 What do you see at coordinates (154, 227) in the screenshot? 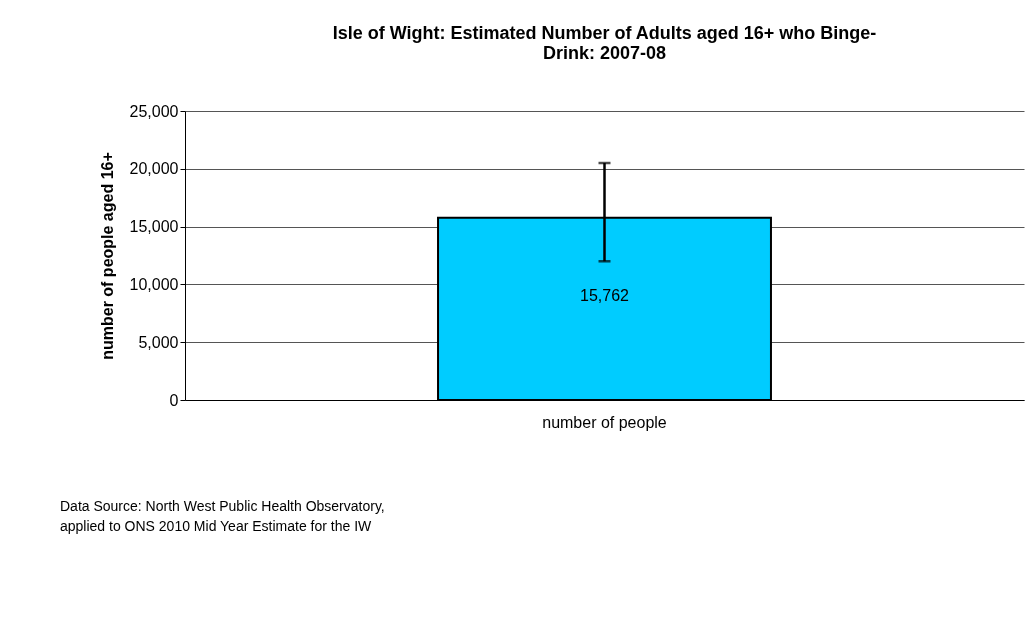
I see `y-tick-label: 15,000` at bounding box center [154, 227].